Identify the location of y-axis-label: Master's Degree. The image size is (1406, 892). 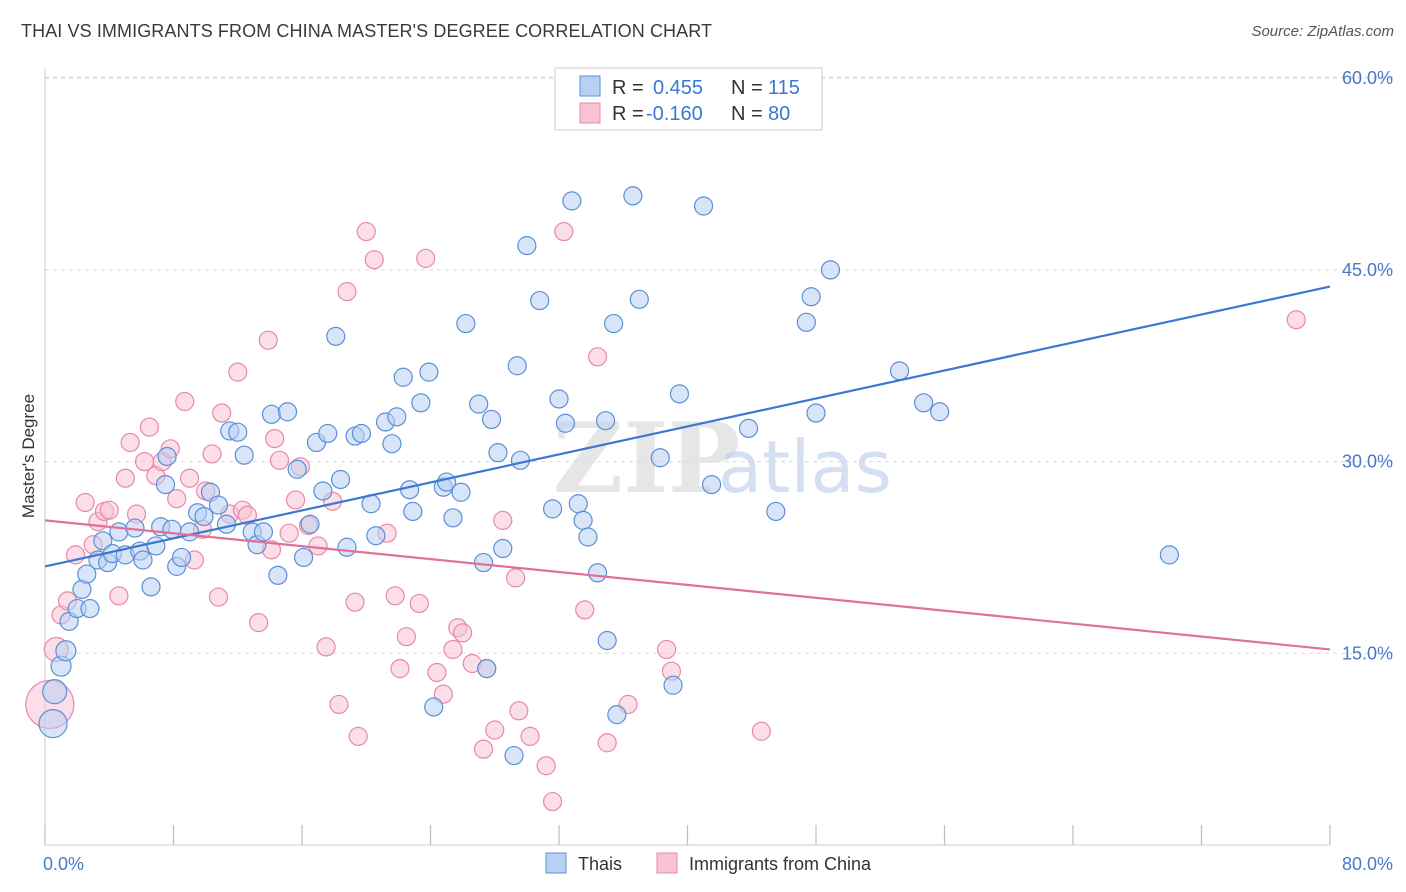
(28, 456).